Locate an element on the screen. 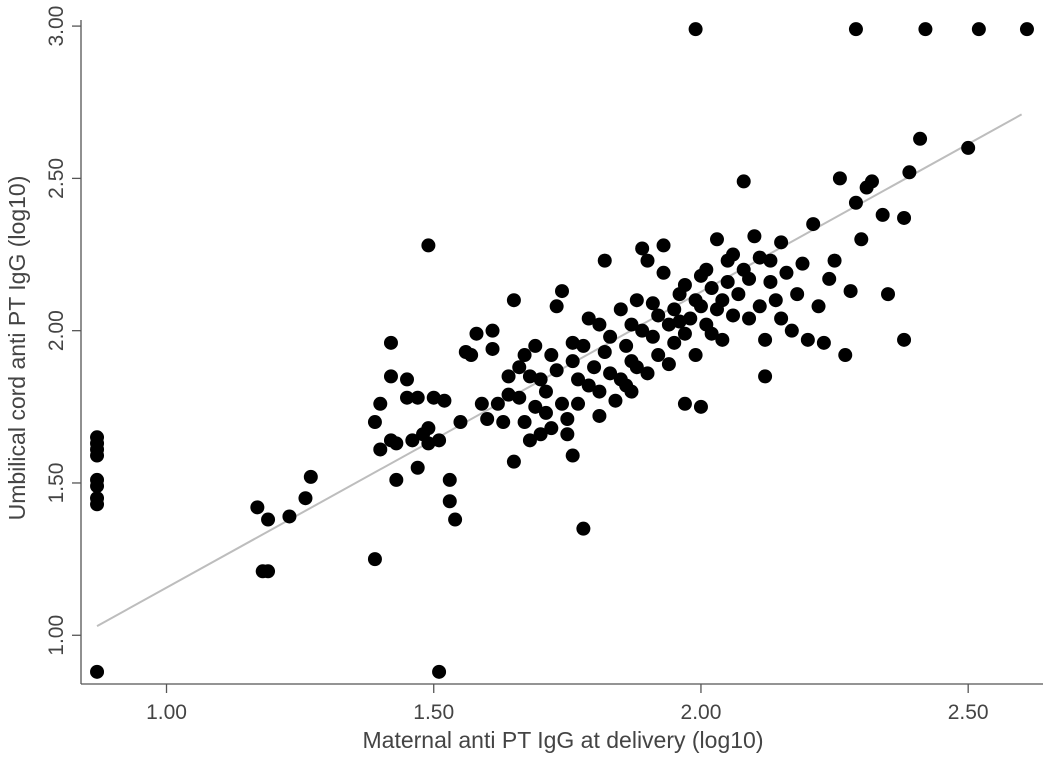  x-tick-label: 1.00 is located at coordinates (166, 712).